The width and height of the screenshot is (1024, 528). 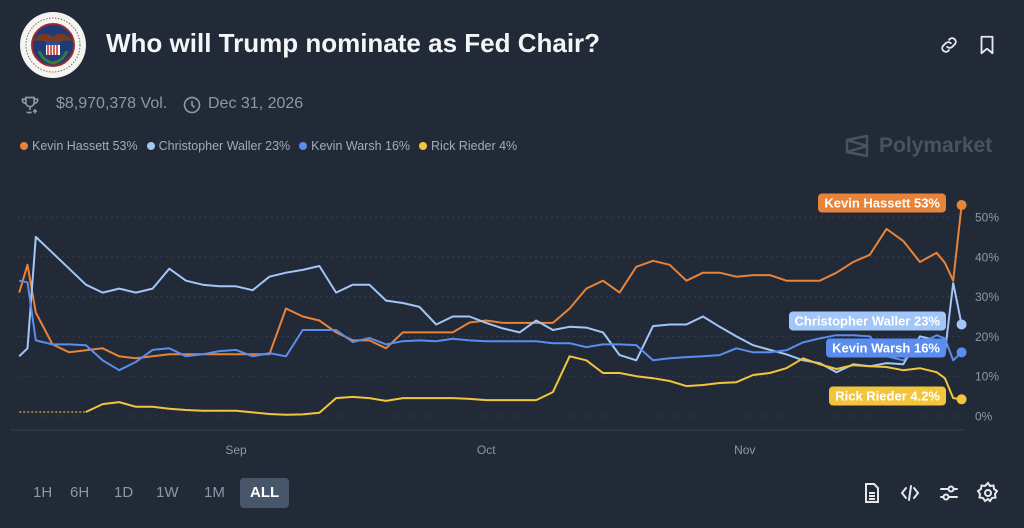 I want to click on end-date: Dec 31, 2026, so click(x=256, y=103).